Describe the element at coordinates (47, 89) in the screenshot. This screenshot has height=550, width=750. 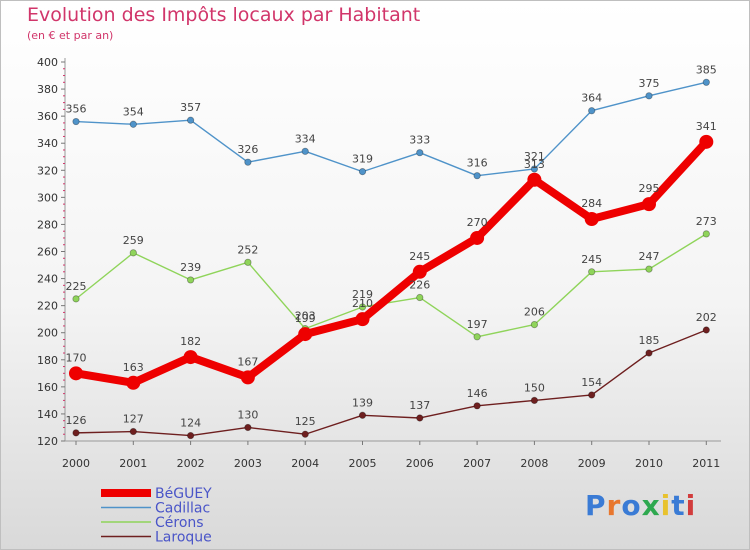
I see `y-tick-label: 380` at that location.